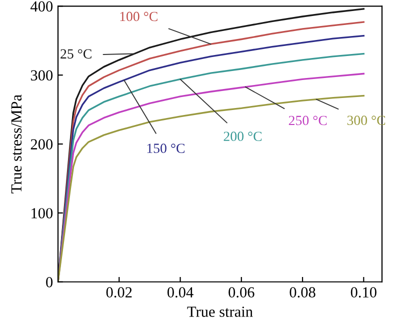  What do you see at coordinates (41, 6) in the screenshot?
I see `y-tick-label: 400` at bounding box center [41, 6].